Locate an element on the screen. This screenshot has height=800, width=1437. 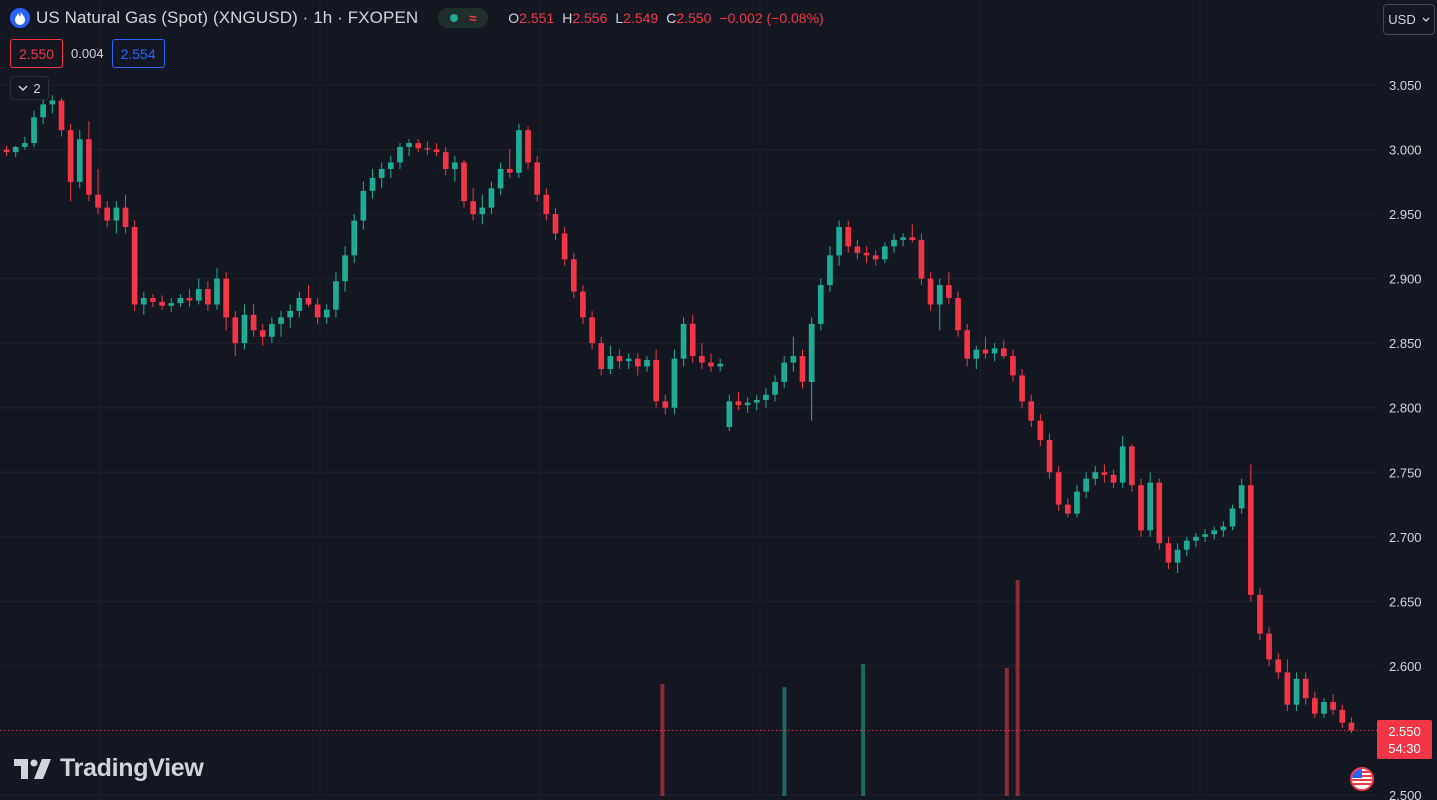
current-price-tag: 2.550 54:30 is located at coordinates (1404, 739).